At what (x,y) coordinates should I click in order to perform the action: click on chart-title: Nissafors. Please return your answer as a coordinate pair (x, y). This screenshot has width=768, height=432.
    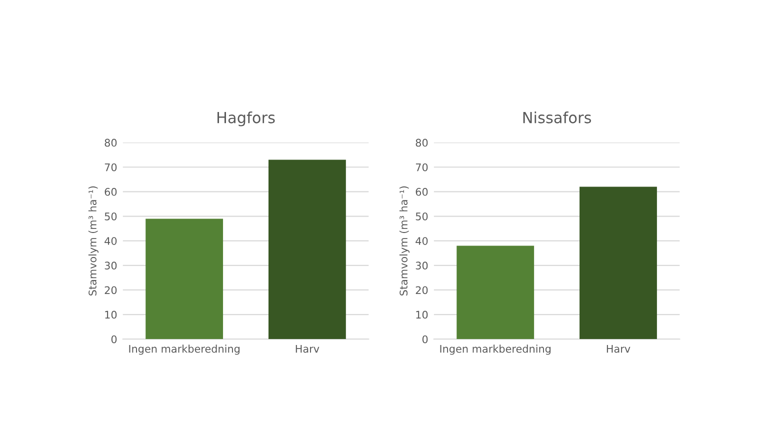
    Looking at the image, I should click on (557, 118).